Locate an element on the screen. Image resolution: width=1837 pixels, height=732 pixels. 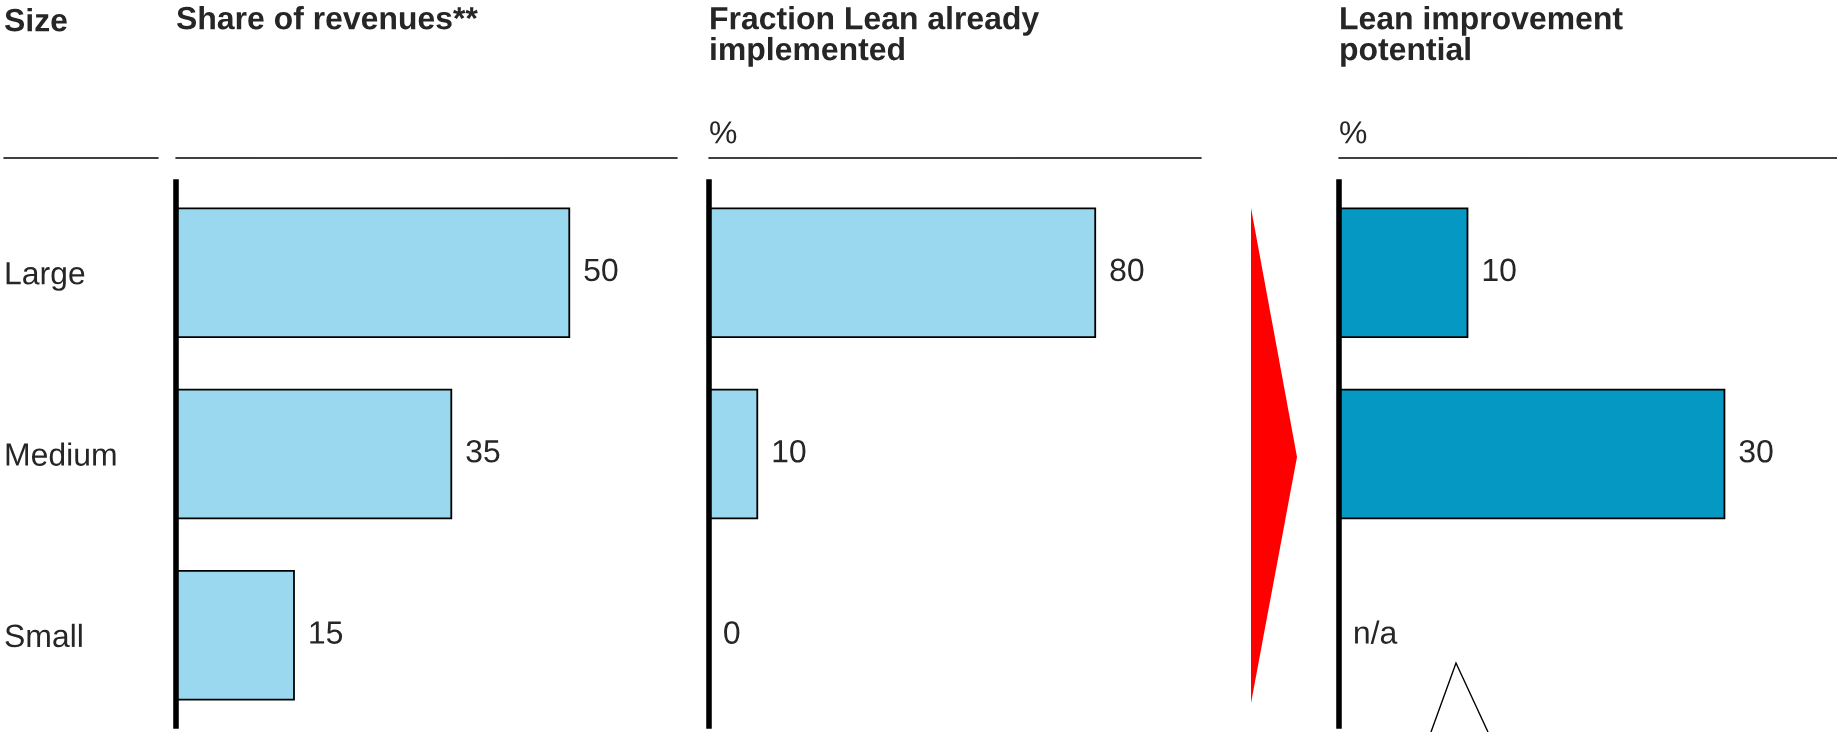
y-tick-label: Small is located at coordinates (43, 635).